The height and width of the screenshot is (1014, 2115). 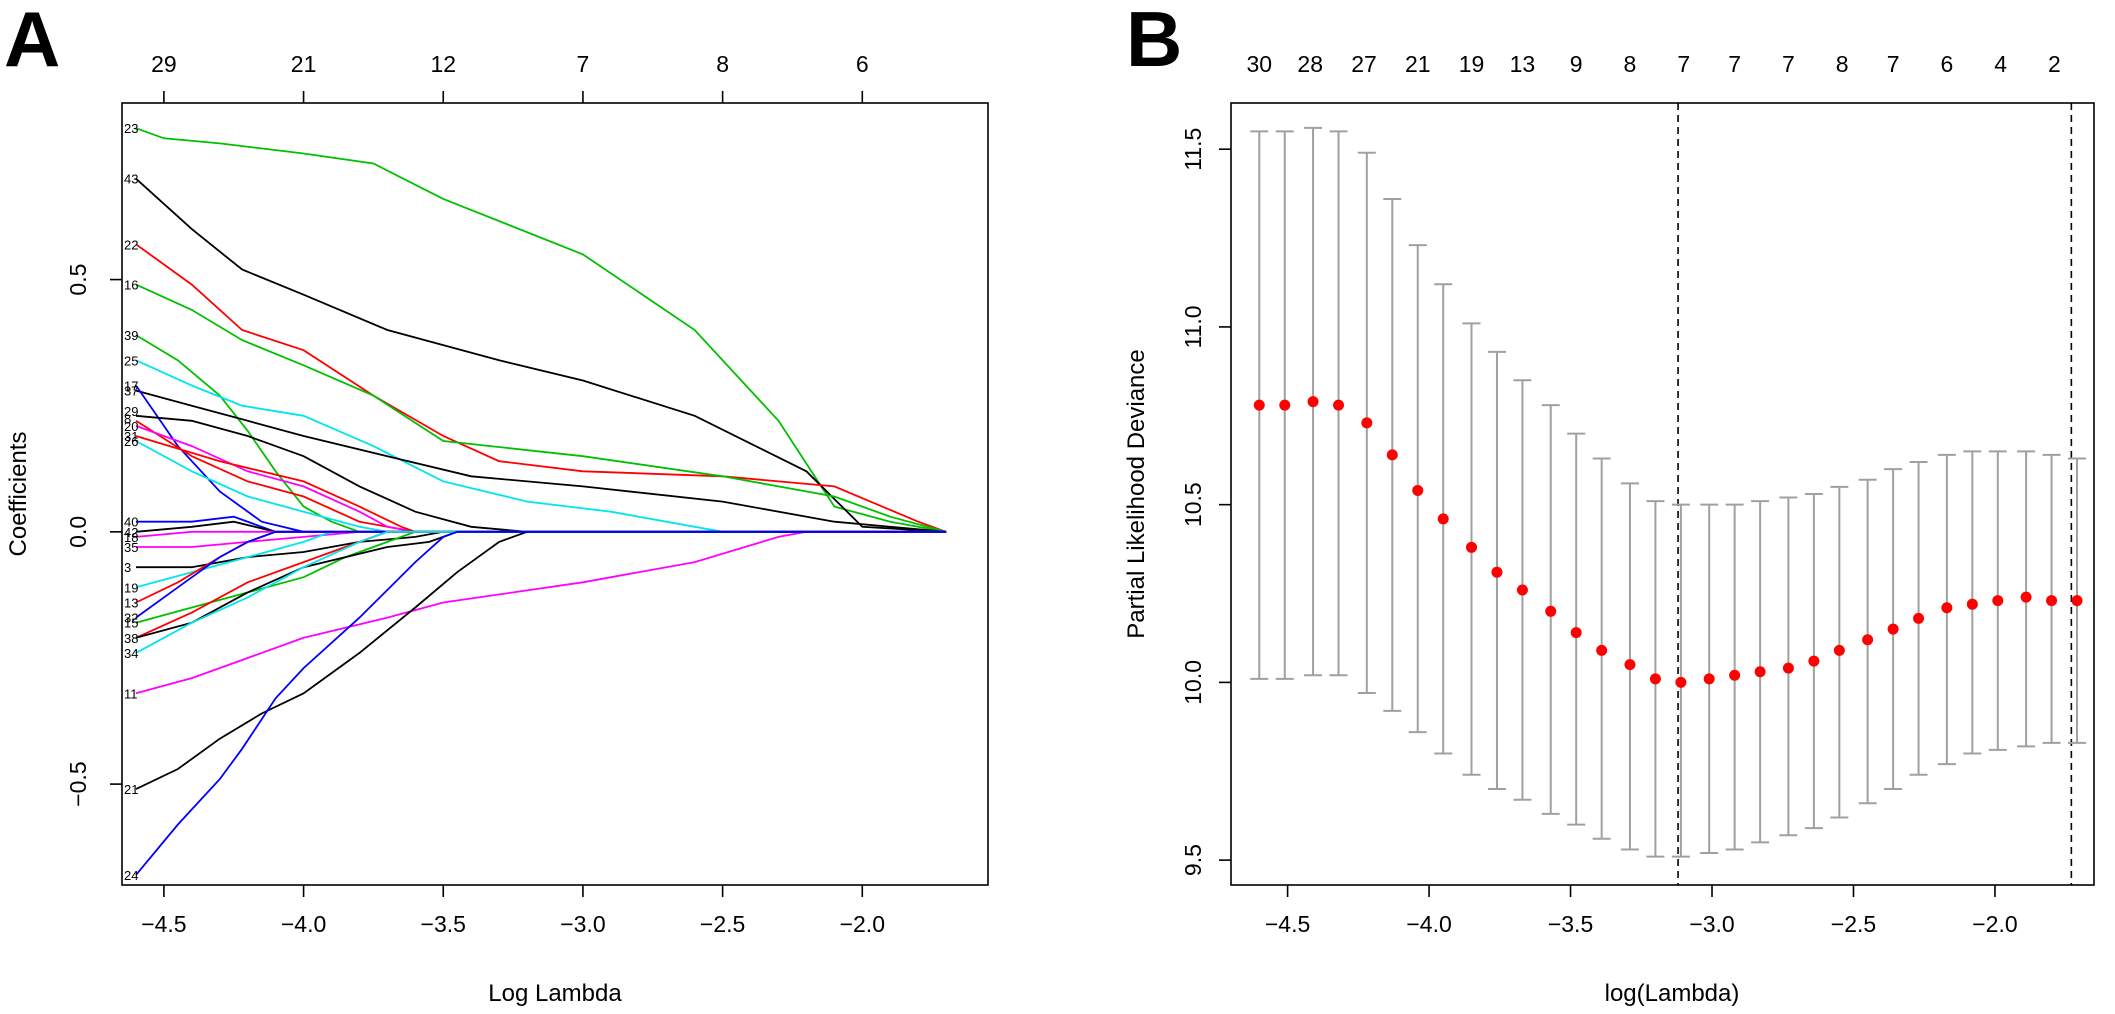 I want to click on panel-b-y-axis-title: Partial Likelihood Deviance, so click(x=1136, y=494).